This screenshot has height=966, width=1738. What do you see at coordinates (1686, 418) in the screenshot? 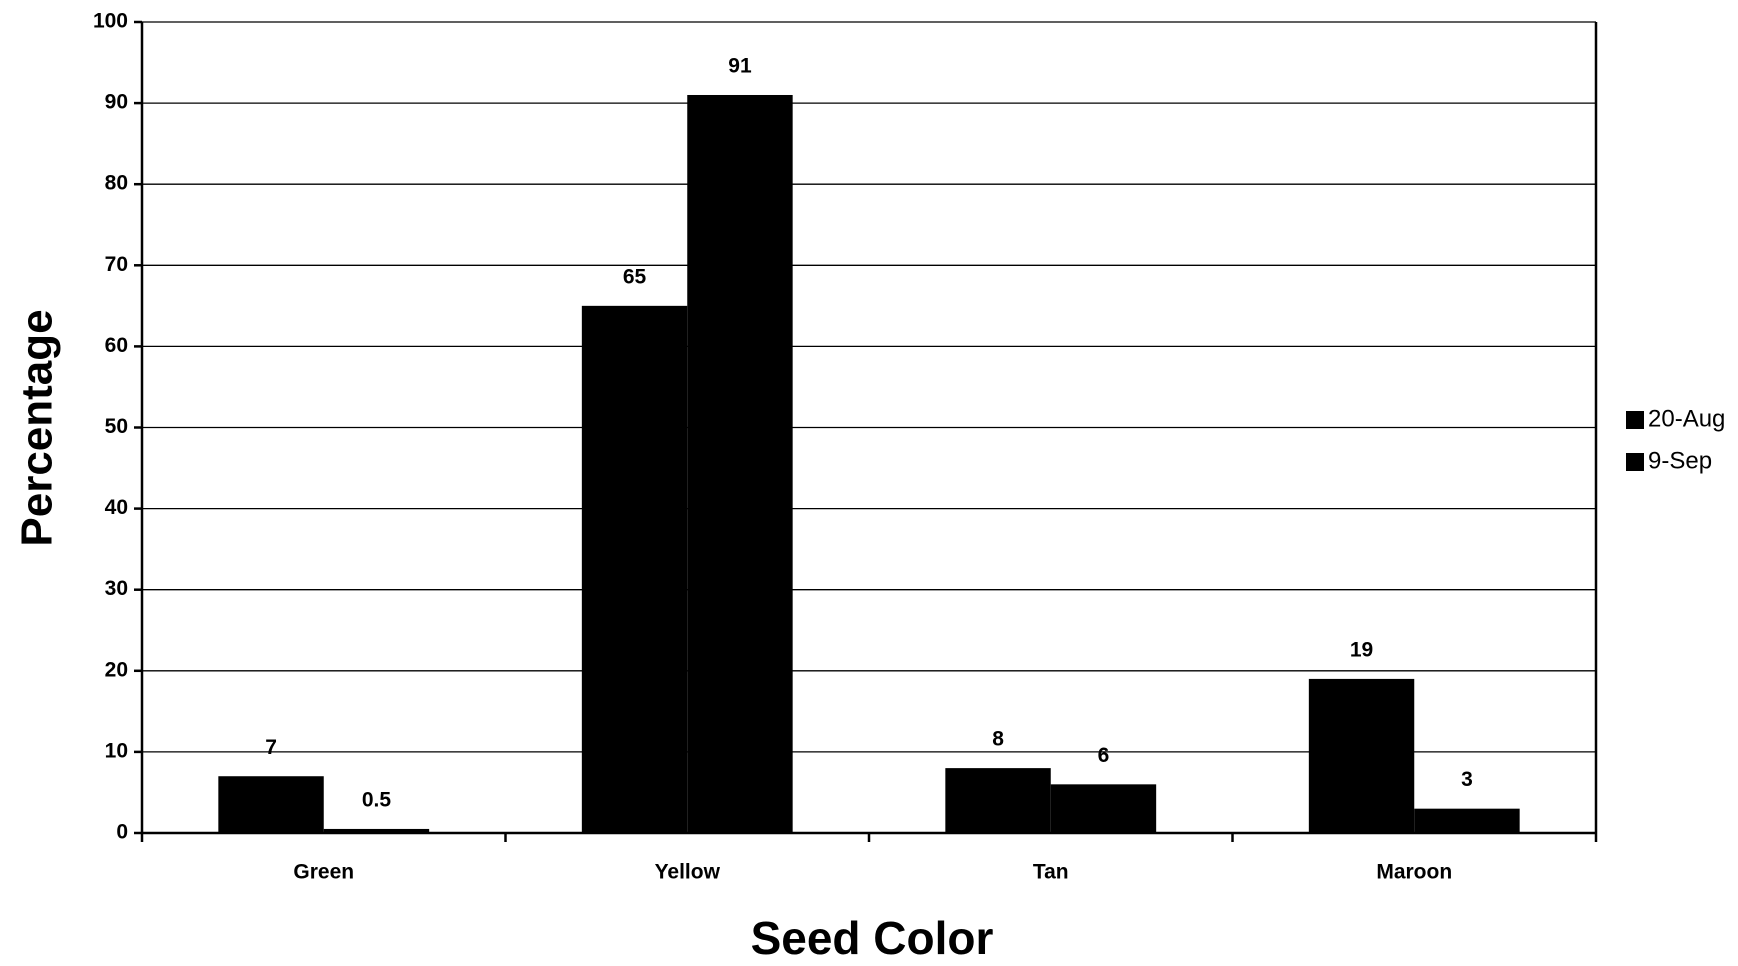
I see `legend-label: 20-Aug` at bounding box center [1686, 418].